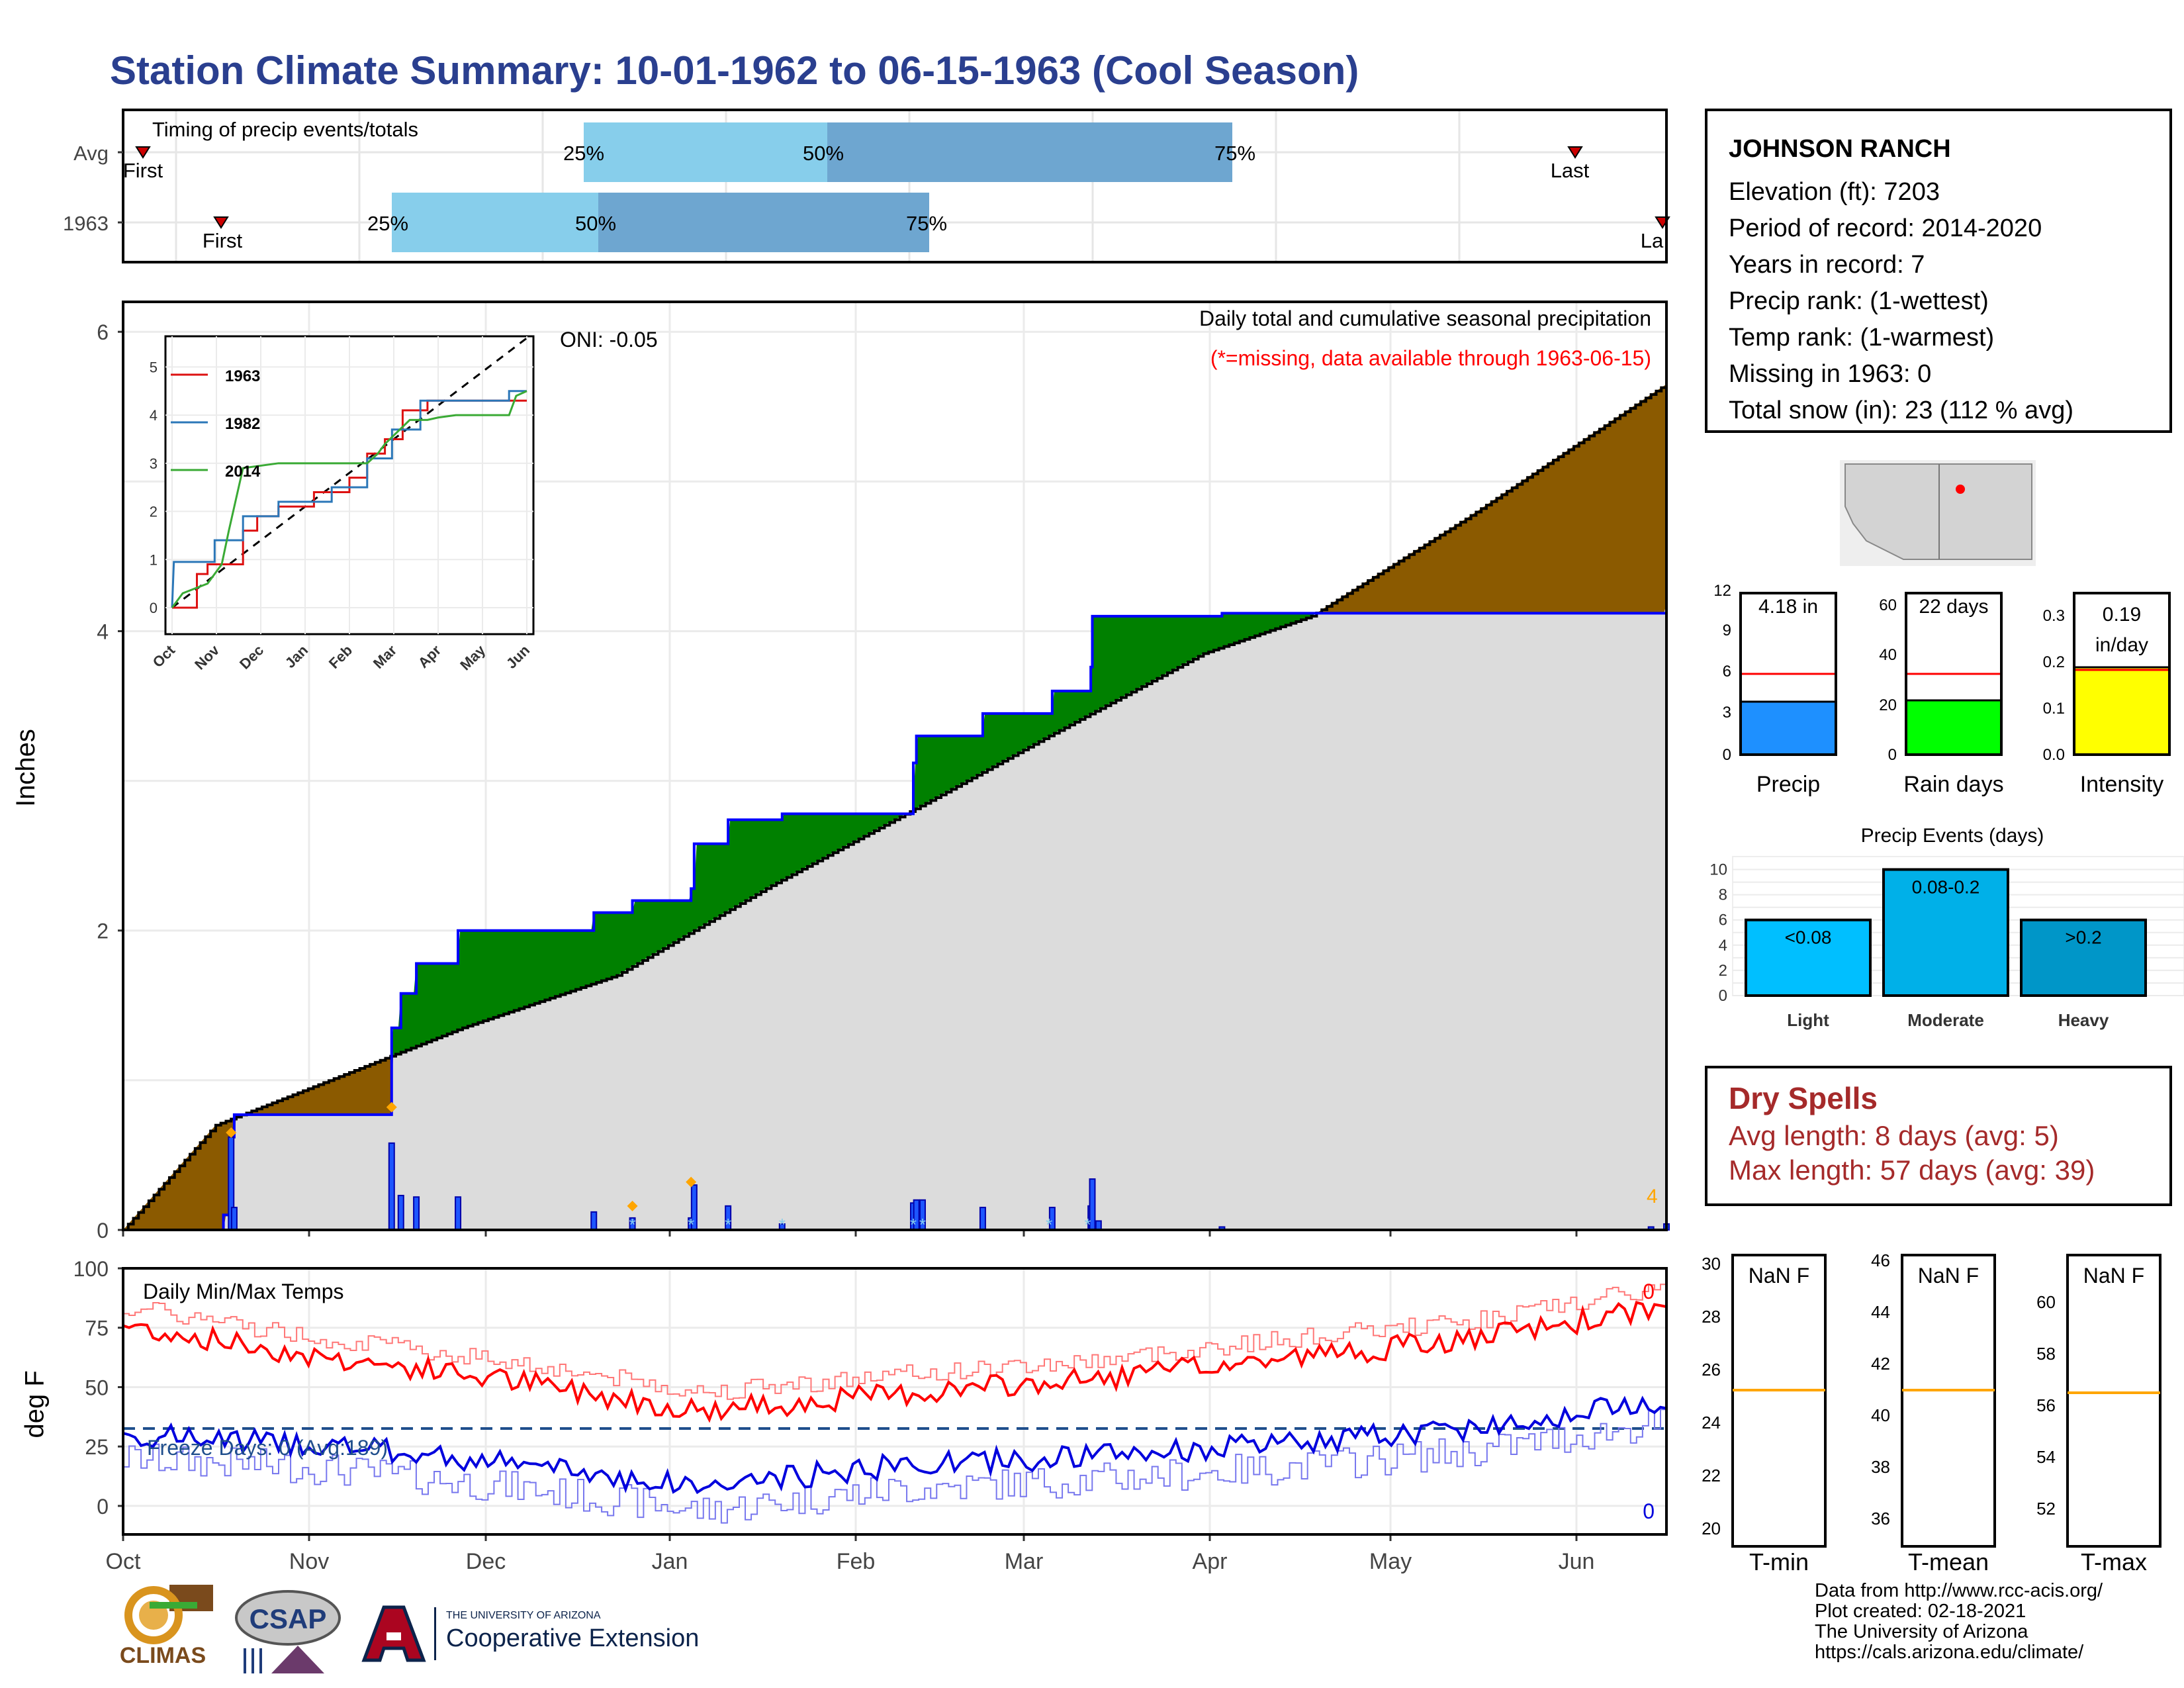  I want to click on inset-average-line, so click(349, 473).